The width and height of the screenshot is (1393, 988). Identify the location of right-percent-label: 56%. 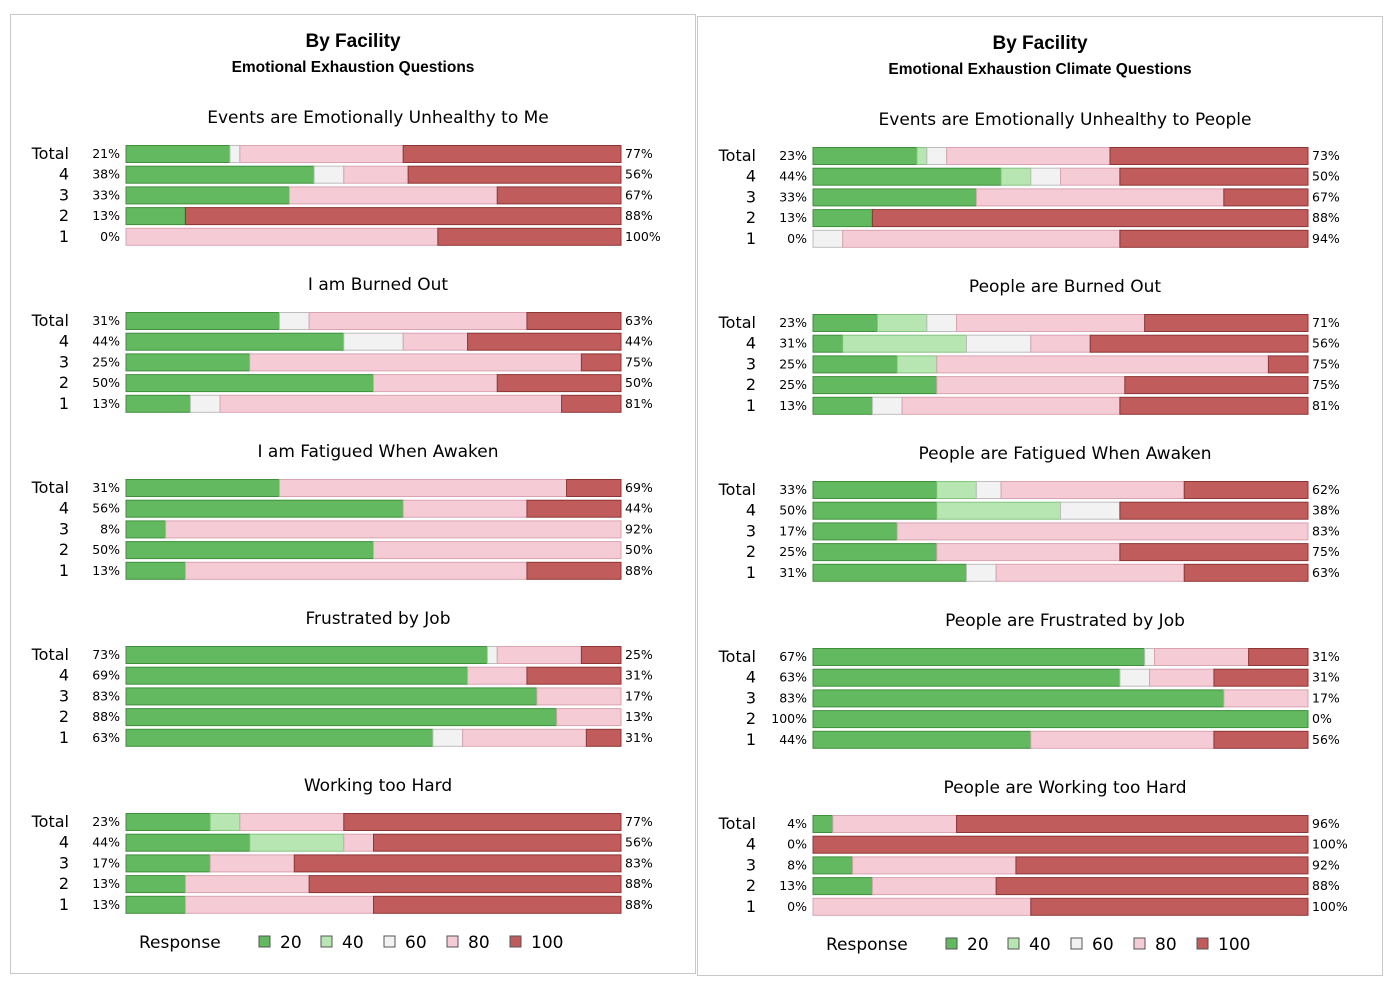
(639, 842).